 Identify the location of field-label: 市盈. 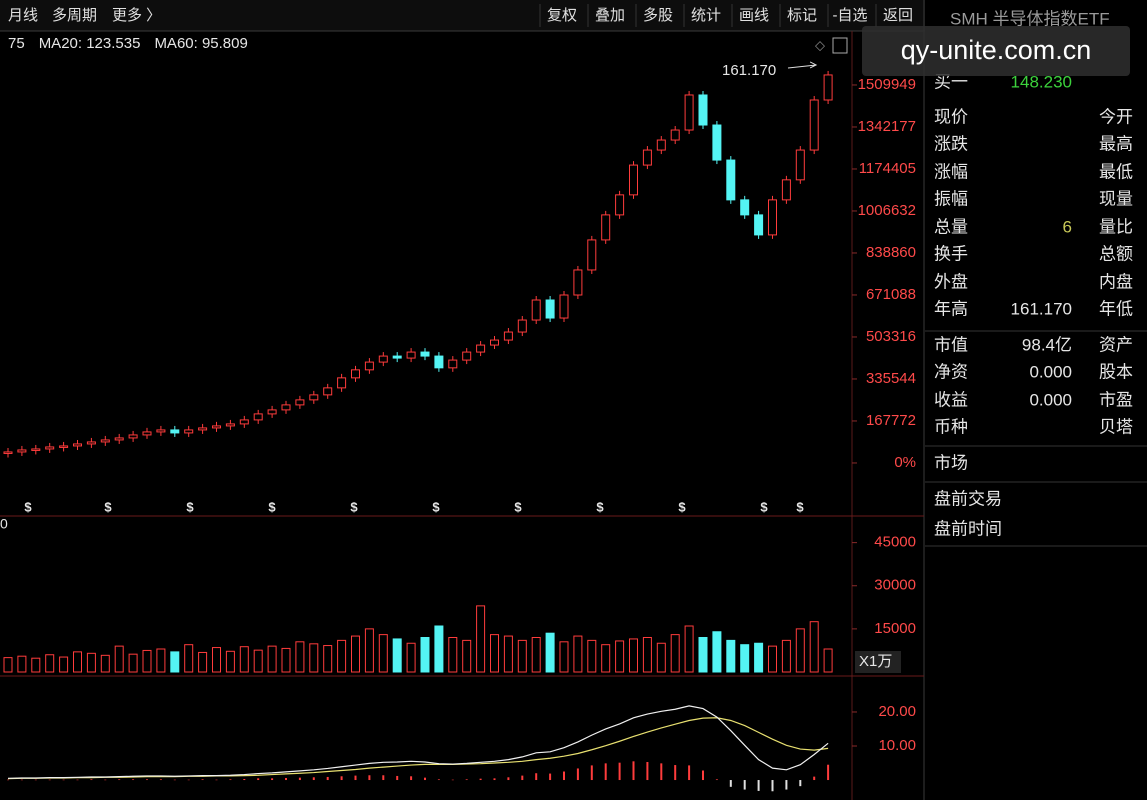
(1116, 399).